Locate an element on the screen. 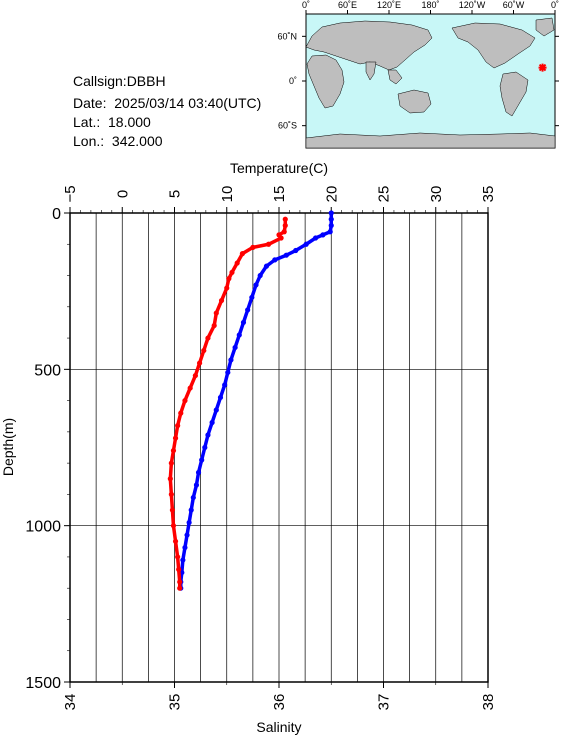  land-india is located at coordinates (371, 71).